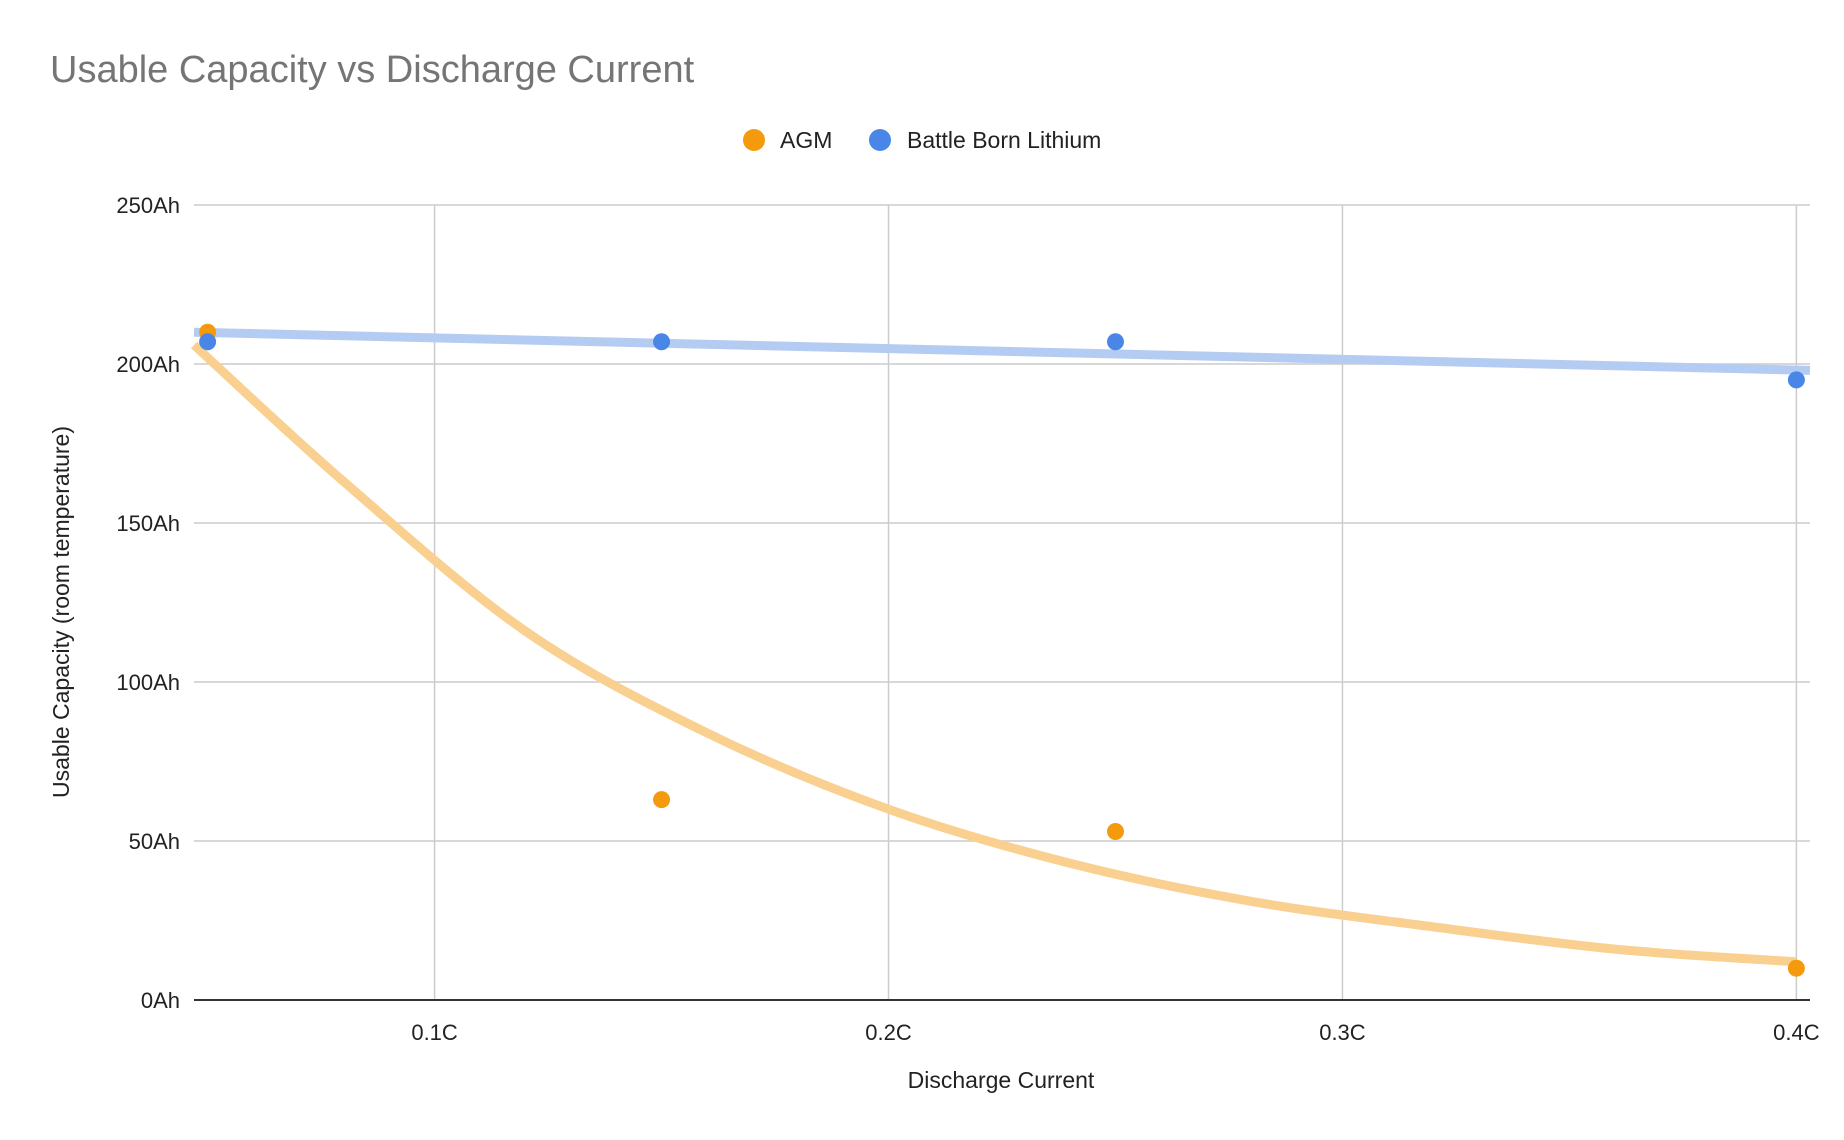  What do you see at coordinates (160, 1000) in the screenshot?
I see `y-tick-label: 0Ah` at bounding box center [160, 1000].